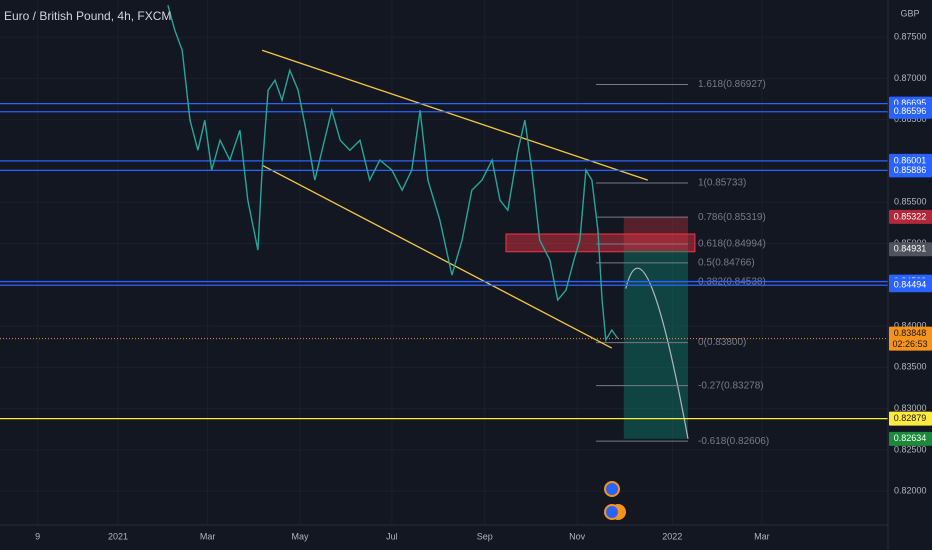 The width and height of the screenshot is (932, 550). Describe the element at coordinates (37, 536) in the screenshot. I see `x-tick-label: 9` at that location.